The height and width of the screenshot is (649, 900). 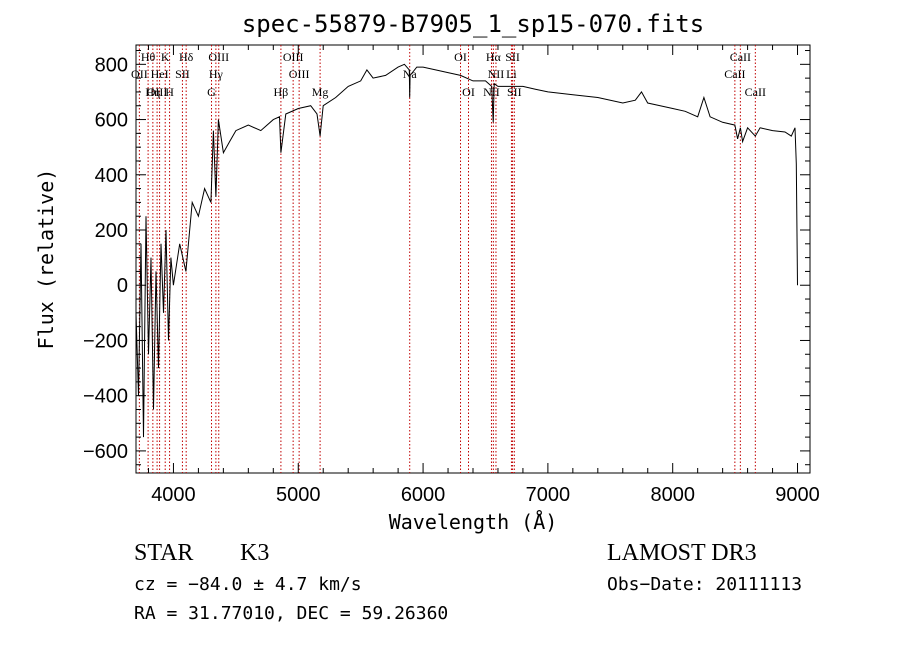 I want to click on x-tick-label-4: 8000, so click(x=672, y=495).